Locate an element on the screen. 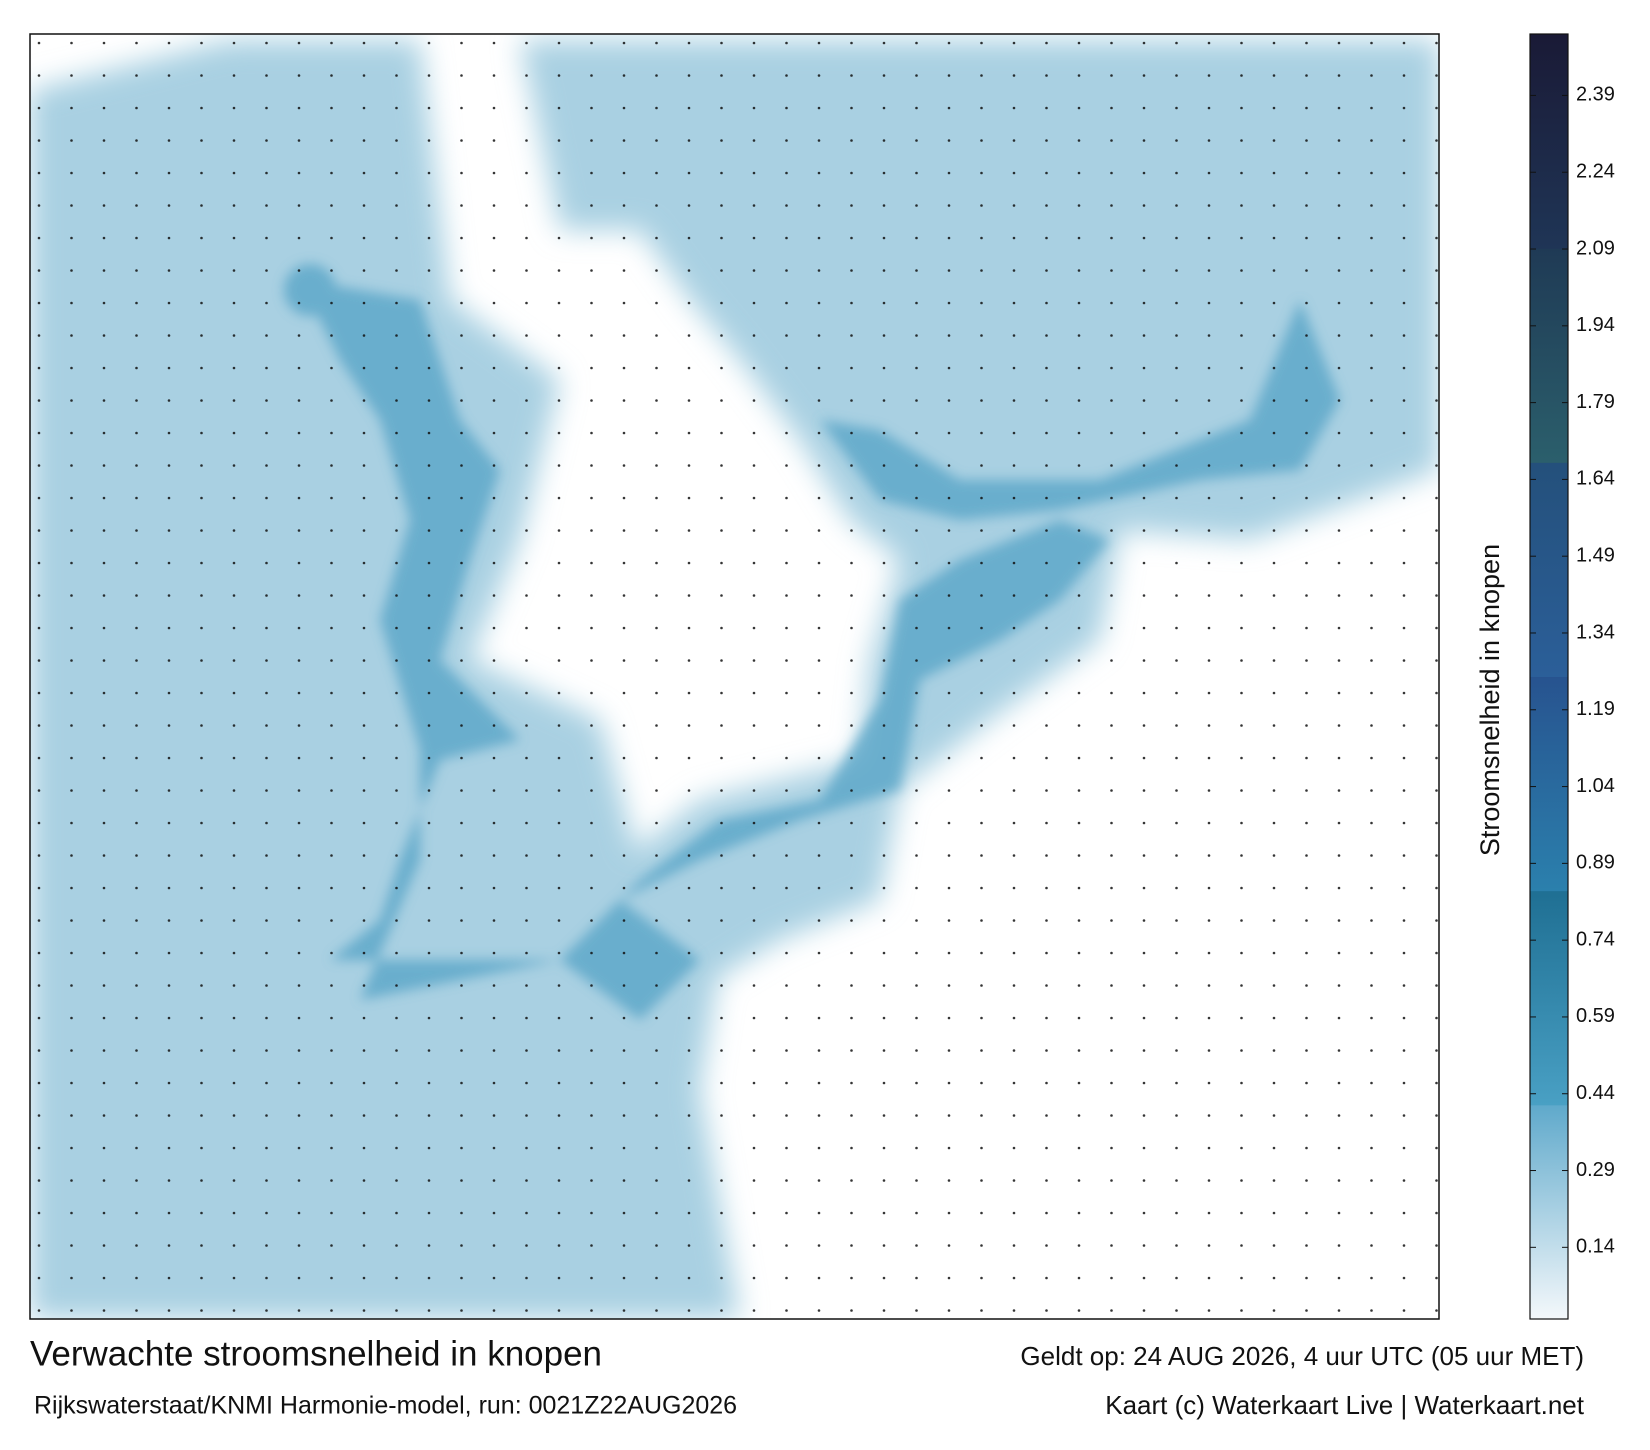 This screenshot has height=1450, width=1650. colorbar-tick-label: 0.44 is located at coordinates (1595, 1093).